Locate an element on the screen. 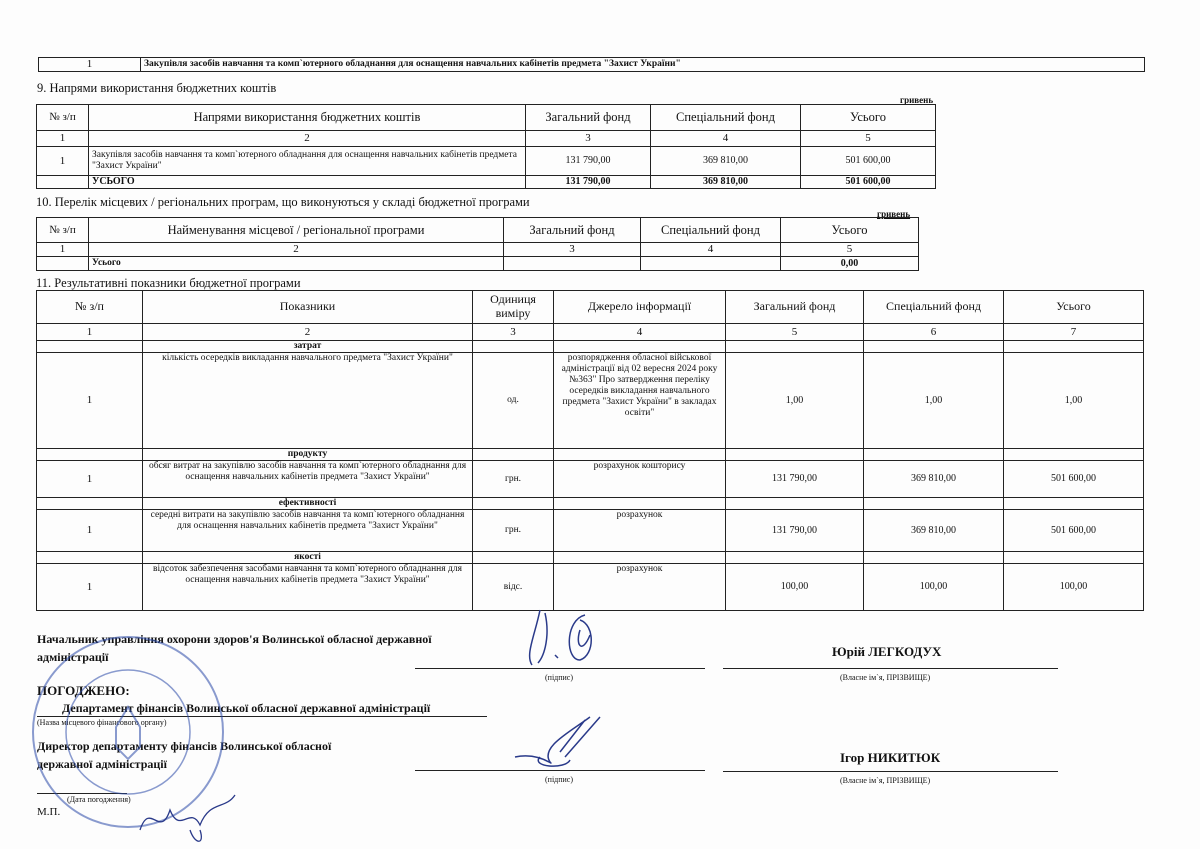  row-general: 1,00 is located at coordinates (794, 400).